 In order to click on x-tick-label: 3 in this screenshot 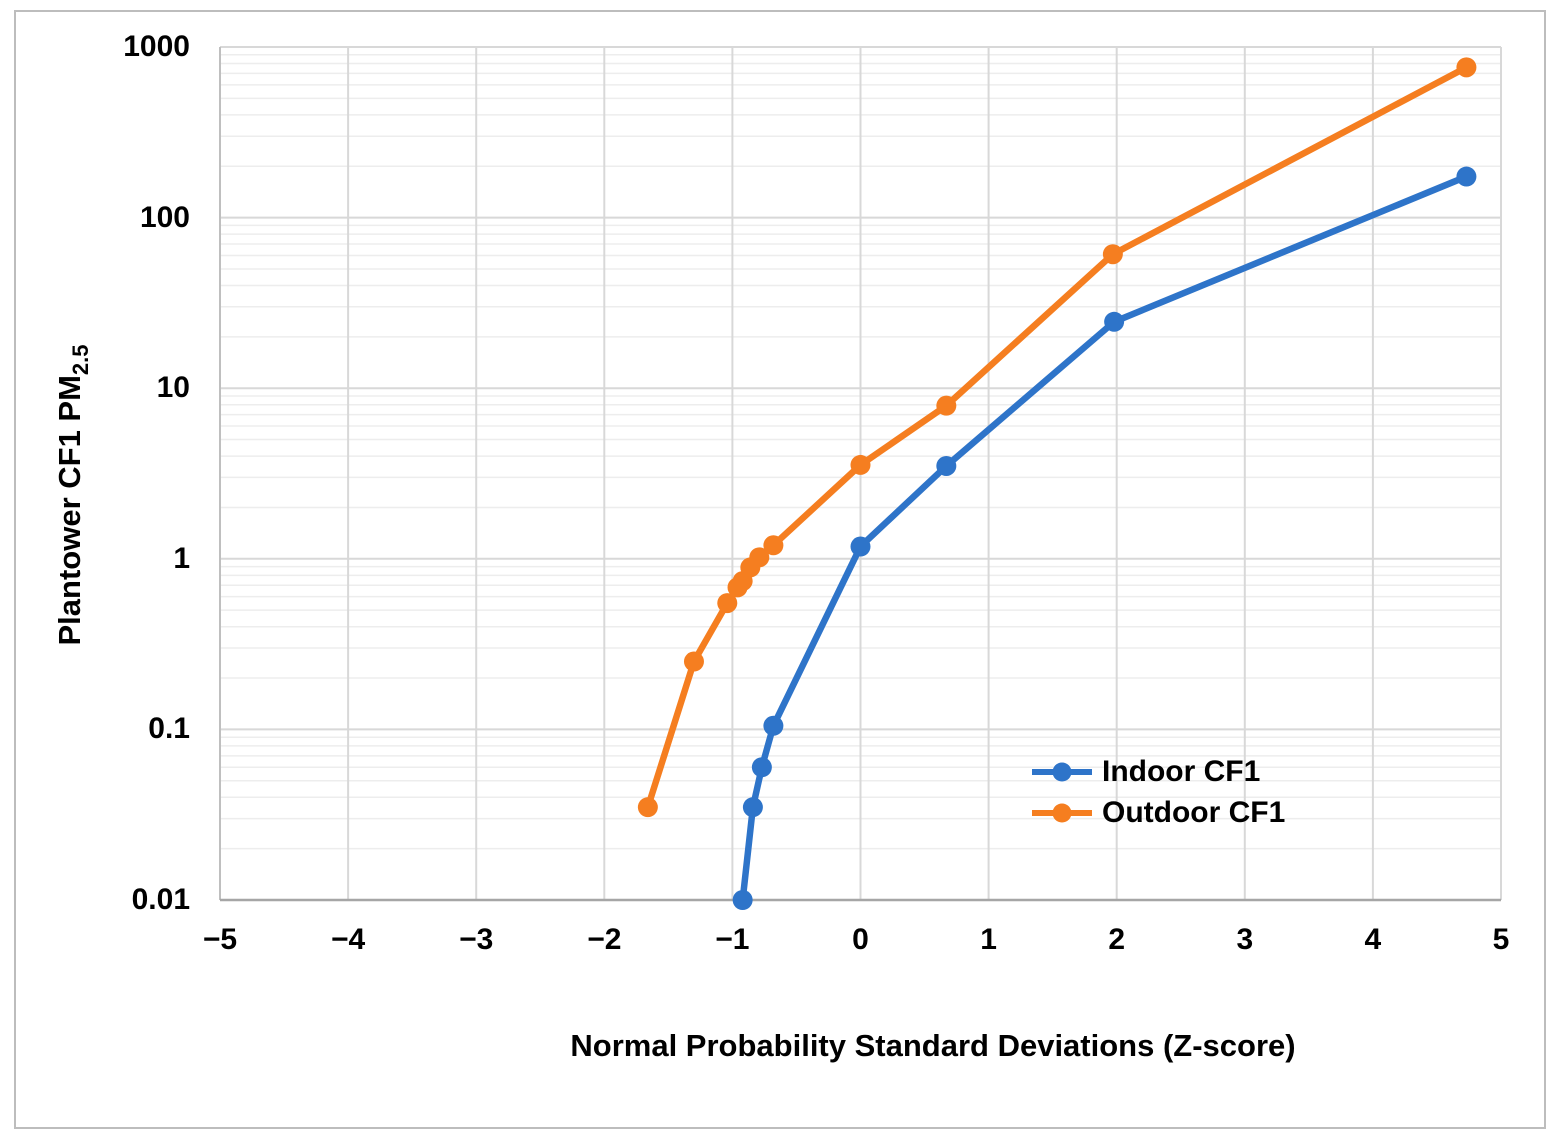, I will do `click(1245, 939)`.